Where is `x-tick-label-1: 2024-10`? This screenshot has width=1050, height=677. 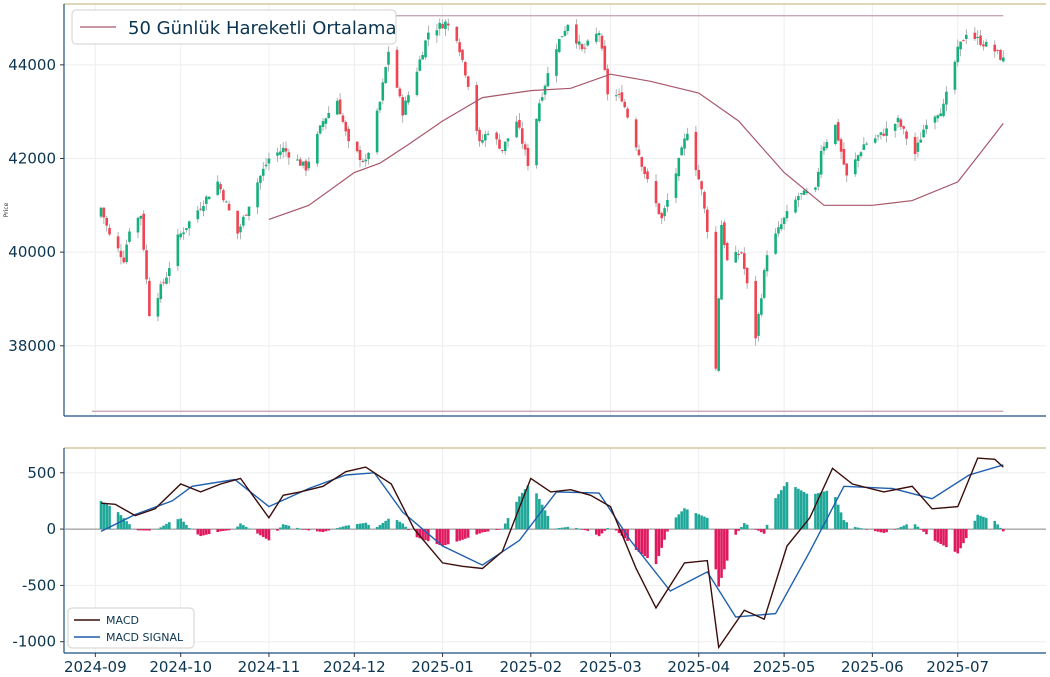 x-tick-label-1: 2024-10 is located at coordinates (180, 667).